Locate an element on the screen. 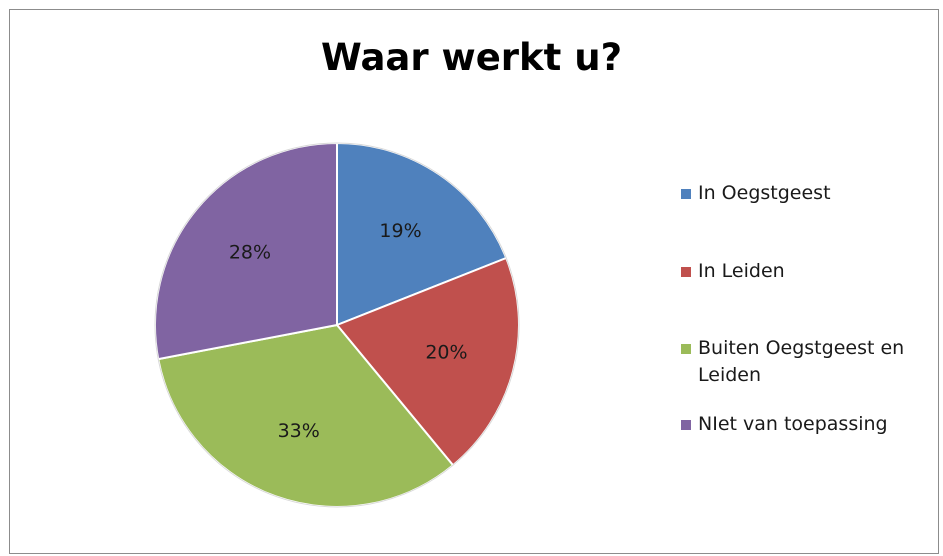  legend-label-in-oegstgeest: In Oegstgeest is located at coordinates (764, 193).